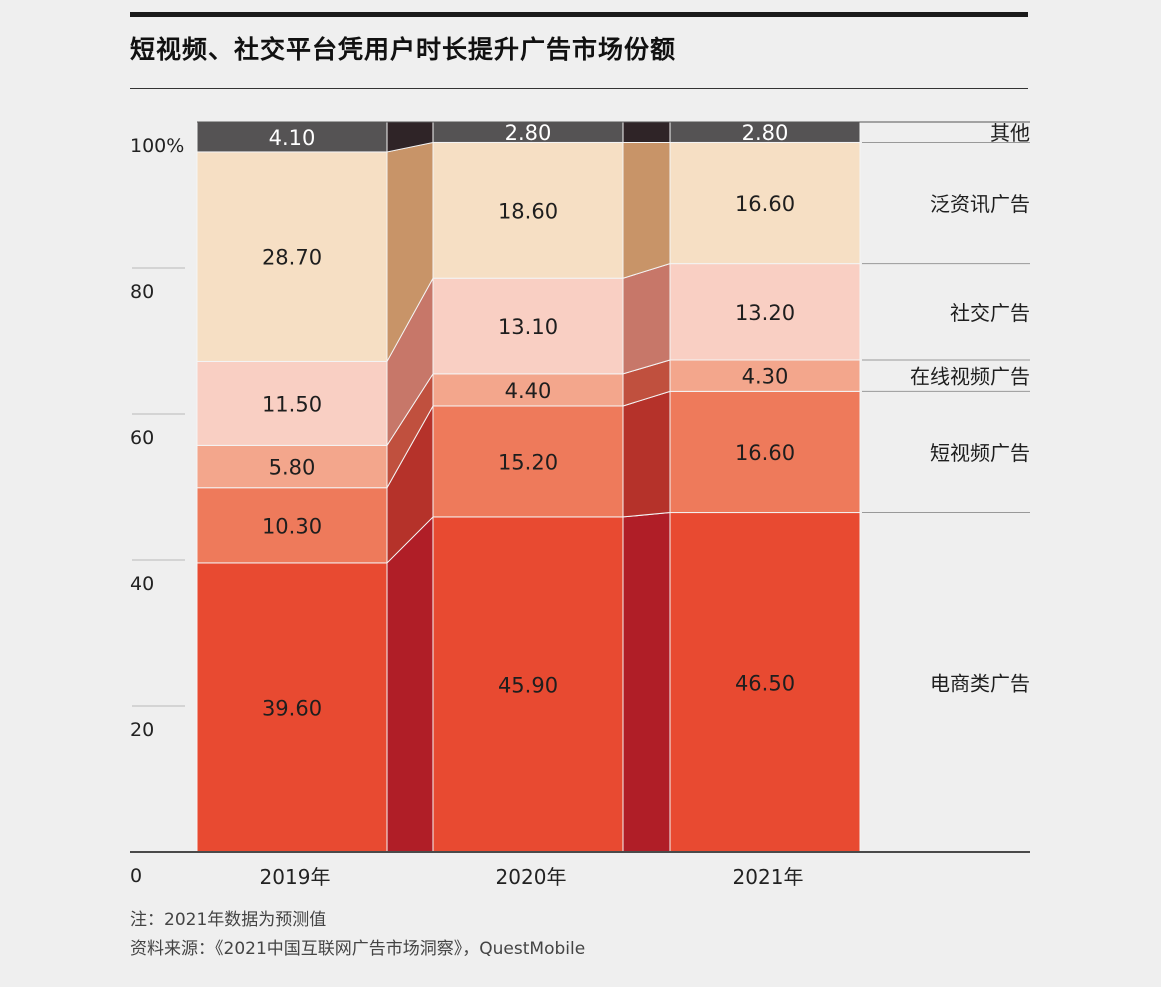 The width and height of the screenshot is (1161, 987). I want to click on y-tick-label: 60, so click(142, 438).